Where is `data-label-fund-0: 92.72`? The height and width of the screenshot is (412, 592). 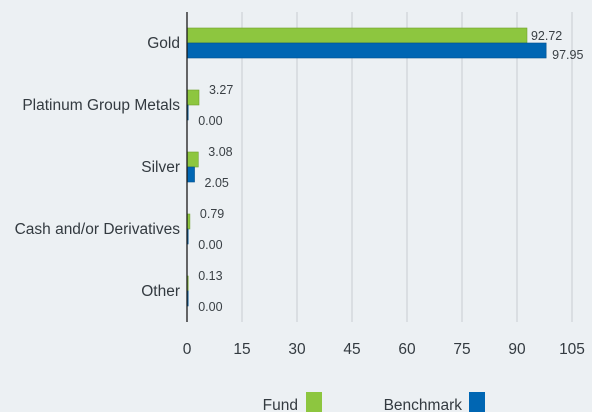
data-label-fund-0: 92.72 is located at coordinates (546, 36).